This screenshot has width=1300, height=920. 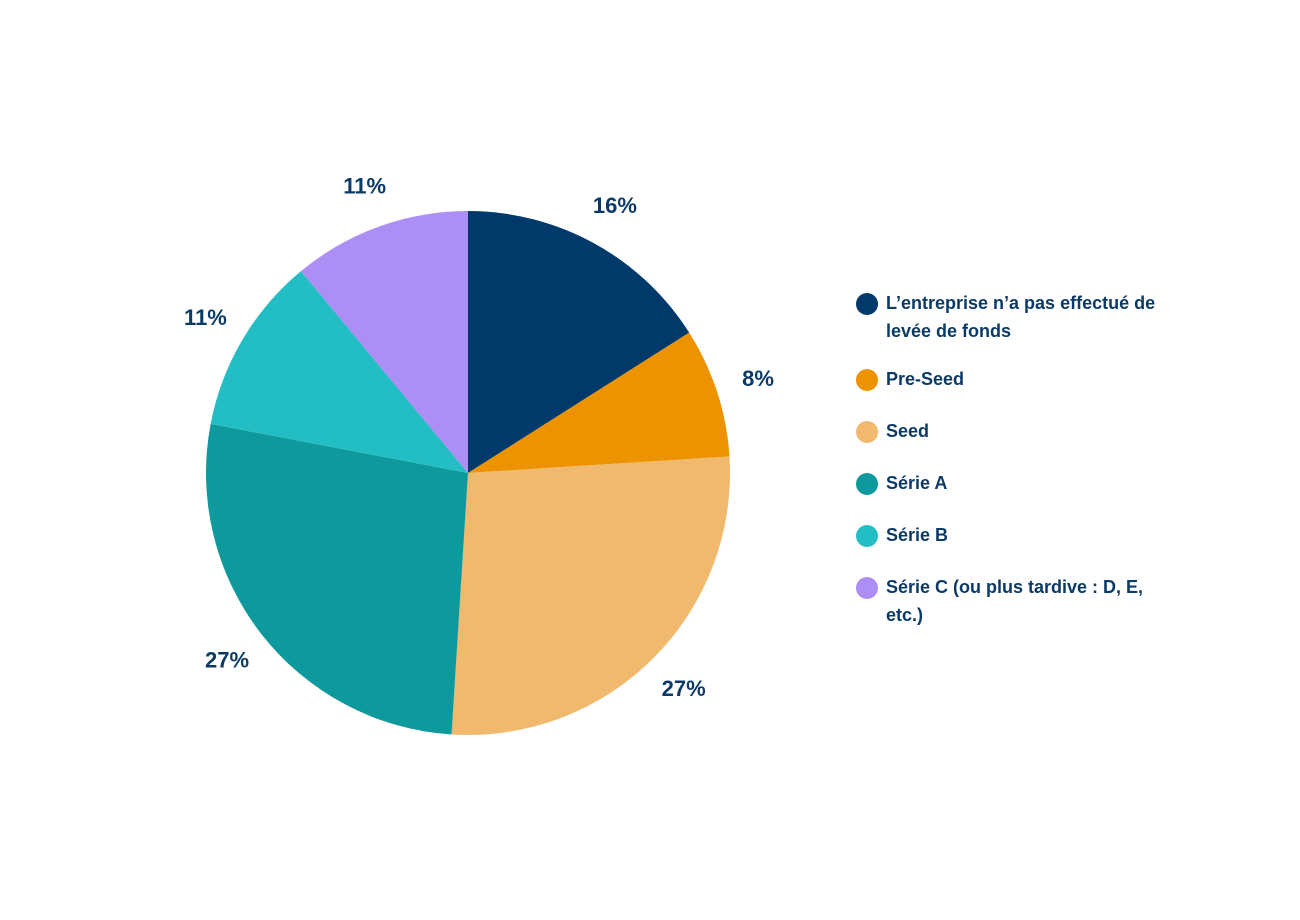 I want to click on legend-item-serie-c: Série C (ou plus tardive : D, E, etc.), so click(x=1006, y=602).